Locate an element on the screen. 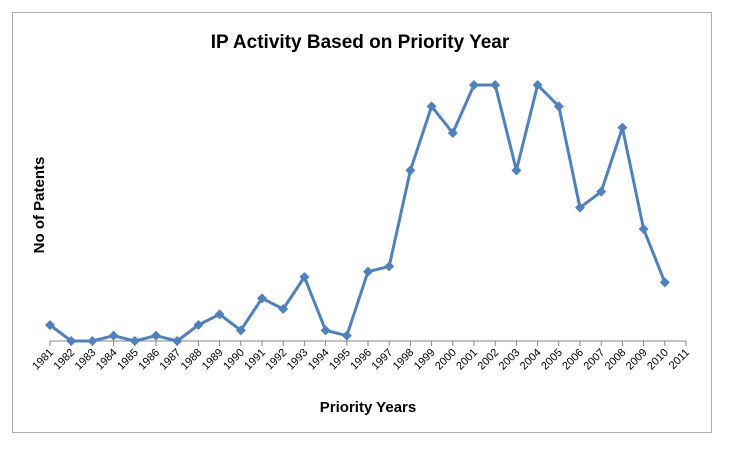 The image size is (731, 453). x-tick-label: 1999 is located at coordinates (425, 360).